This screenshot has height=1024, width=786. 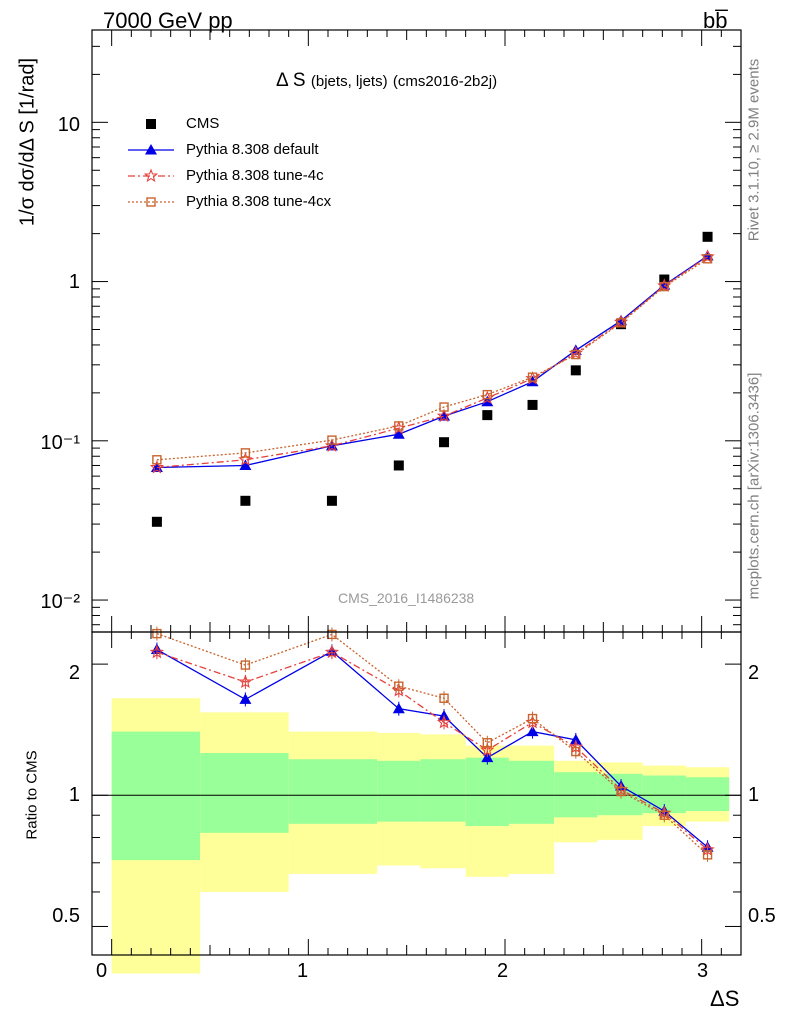 What do you see at coordinates (151, 163) in the screenshot?
I see `legend` at bounding box center [151, 163].